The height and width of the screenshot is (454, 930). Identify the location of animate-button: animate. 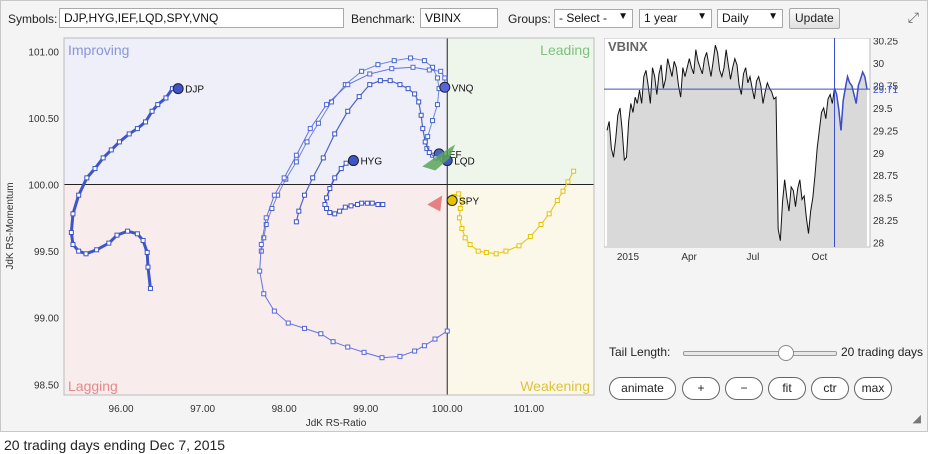
(642, 388).